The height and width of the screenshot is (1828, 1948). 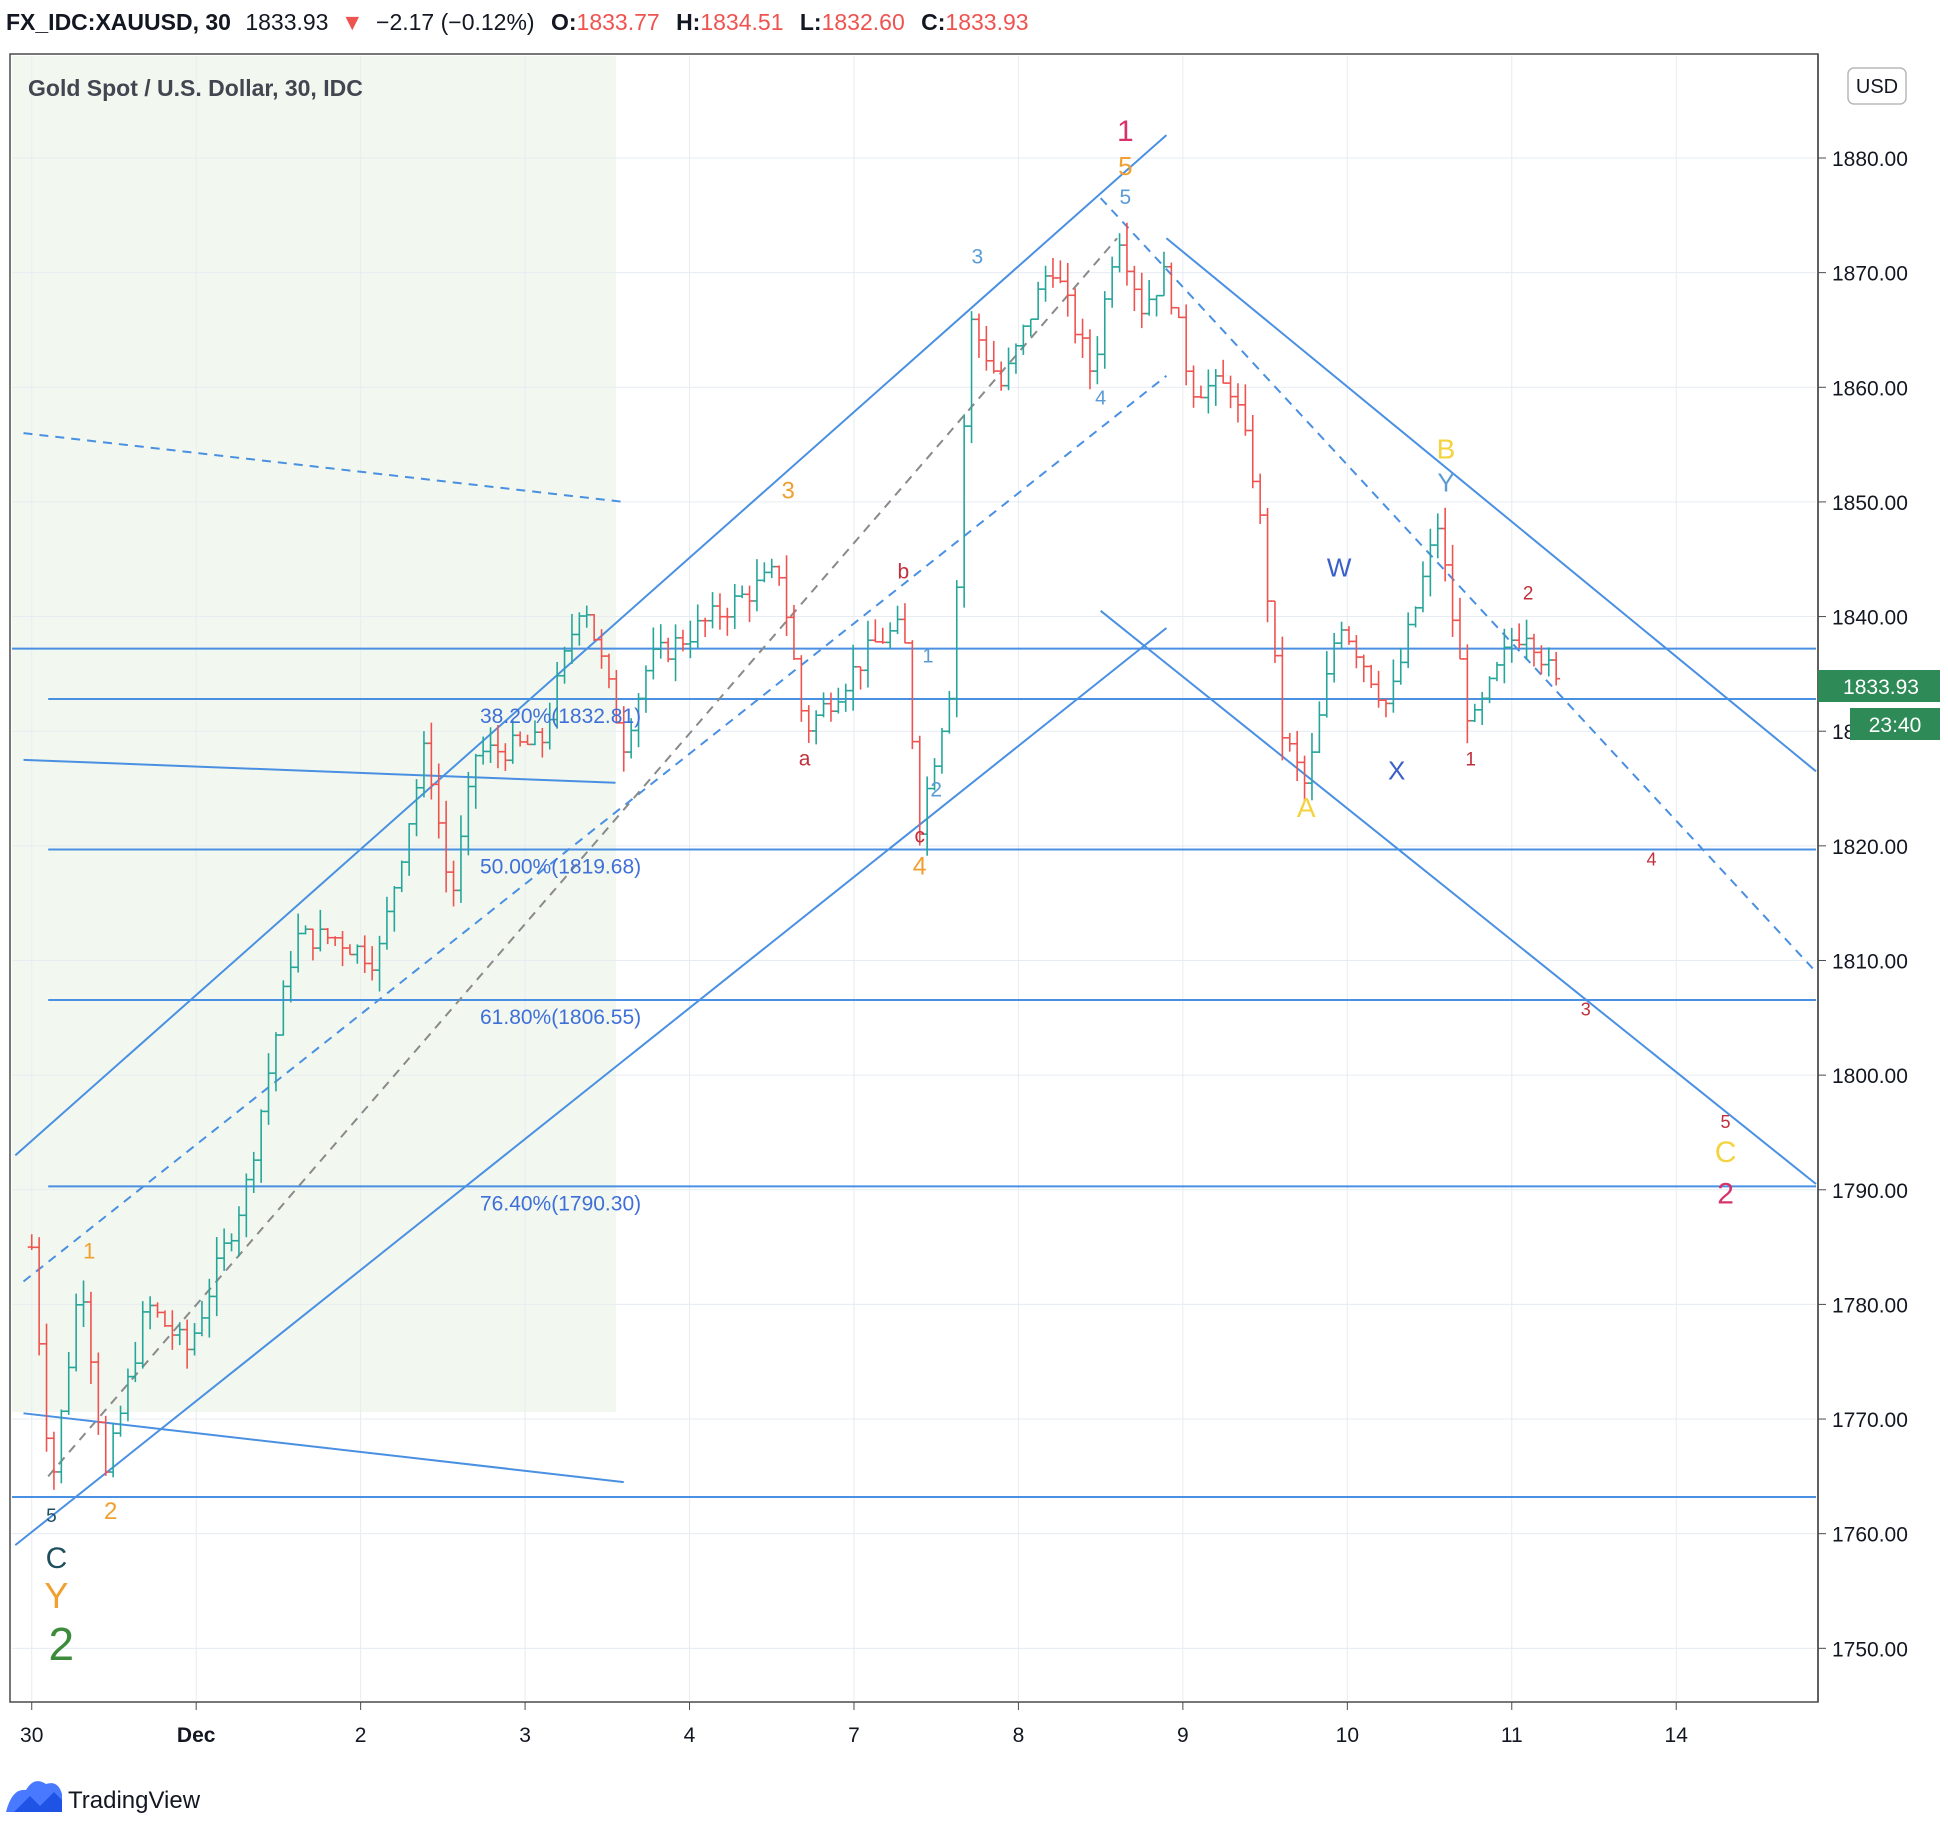 I want to click on time-tick-label: 9, so click(x=1183, y=1735).